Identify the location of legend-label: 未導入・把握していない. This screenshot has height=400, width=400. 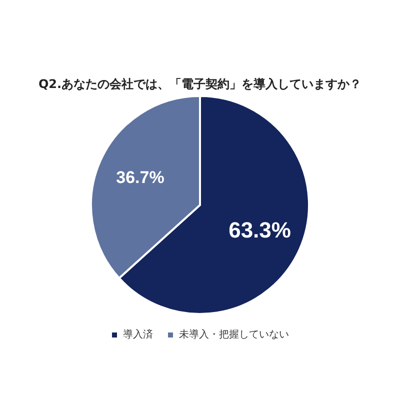
(234, 334).